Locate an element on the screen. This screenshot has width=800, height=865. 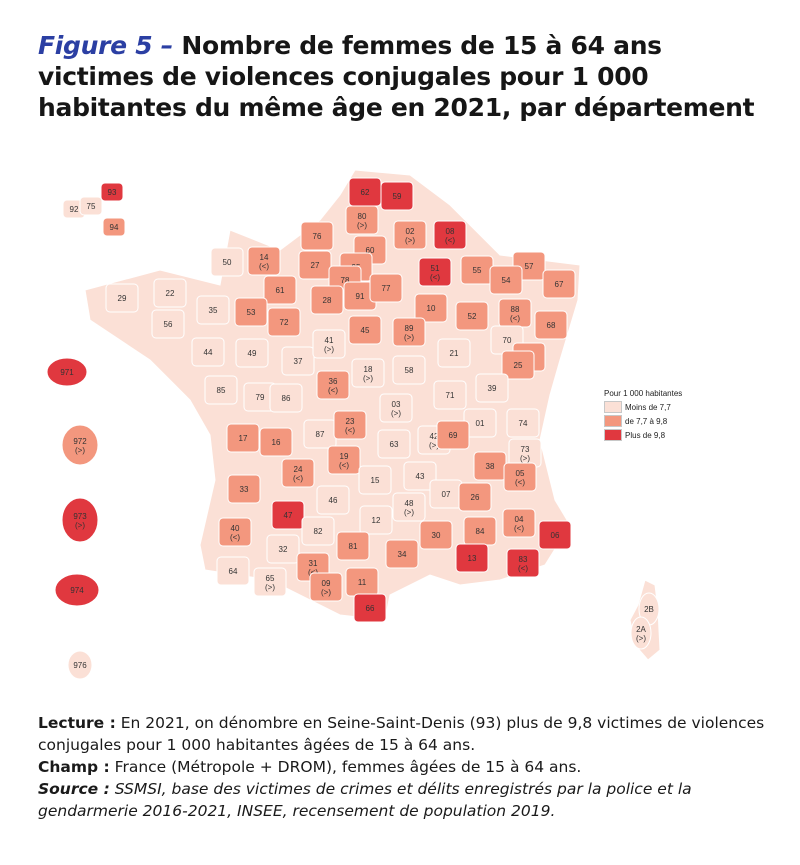
department-34: 34 is located at coordinates (402, 554).